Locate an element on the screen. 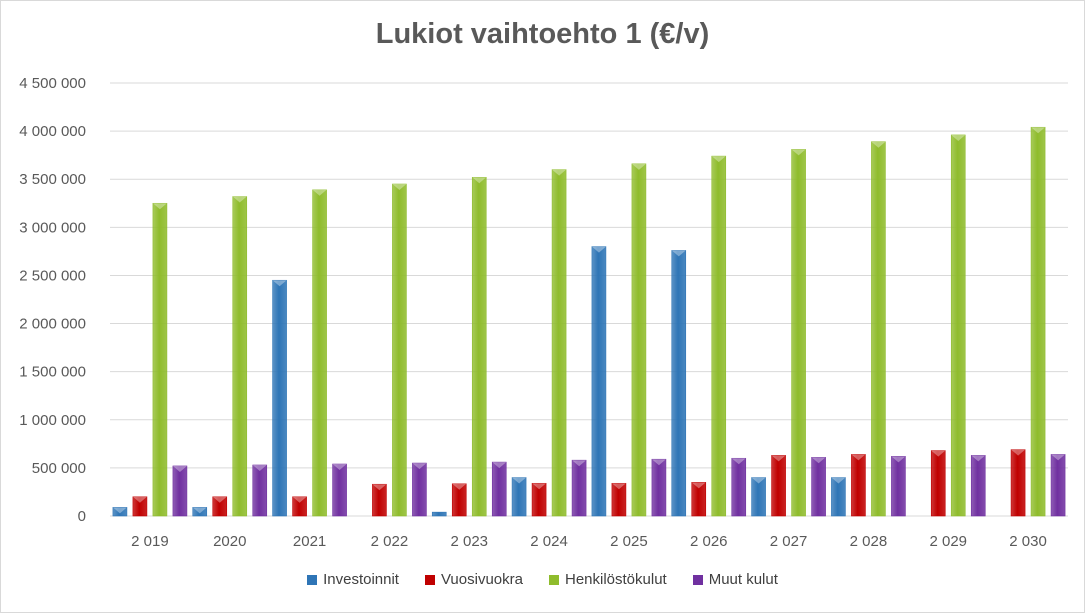 The width and height of the screenshot is (1085, 613). x-tick-label: 2020 is located at coordinates (229, 541).